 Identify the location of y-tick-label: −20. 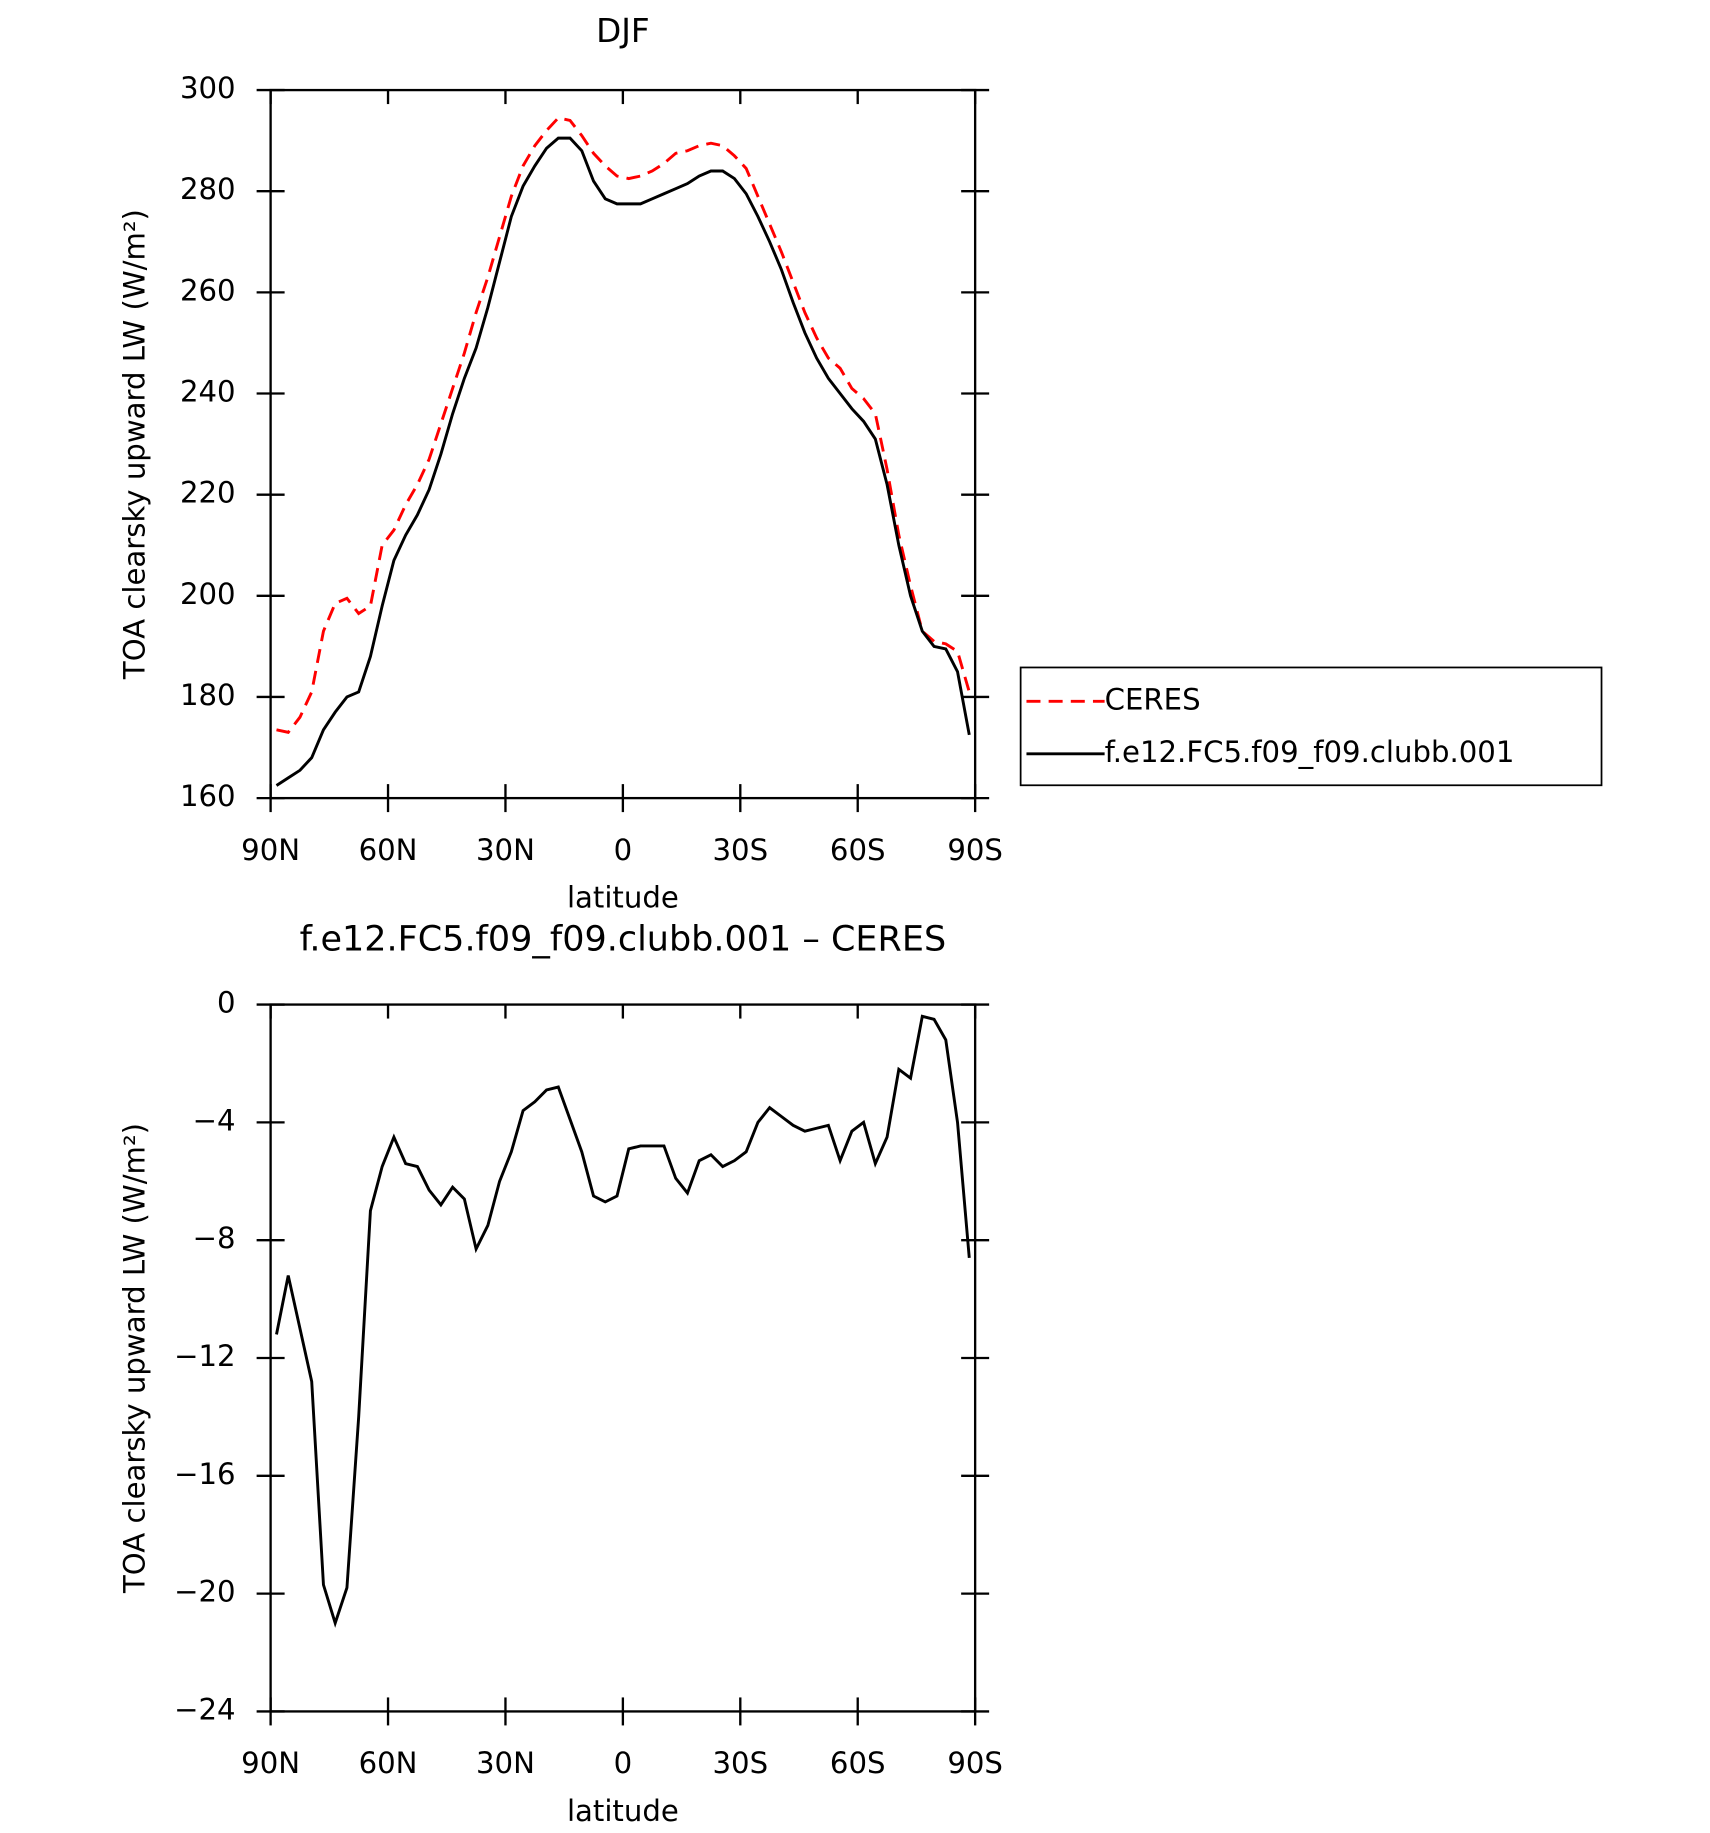
(205, 1592).